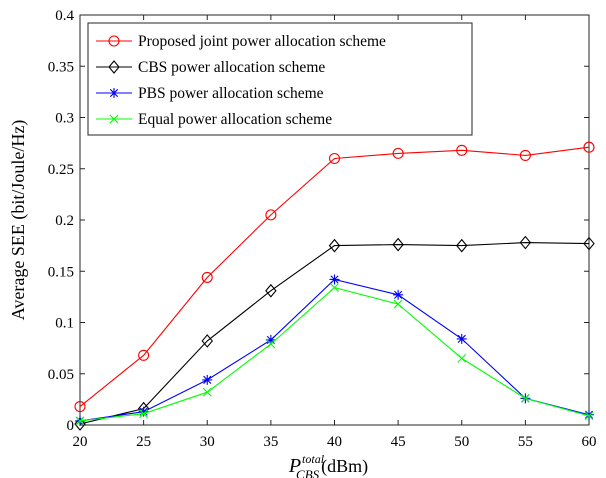 This screenshot has width=606, height=478. I want to click on x-tick-label: 35, so click(270, 442).